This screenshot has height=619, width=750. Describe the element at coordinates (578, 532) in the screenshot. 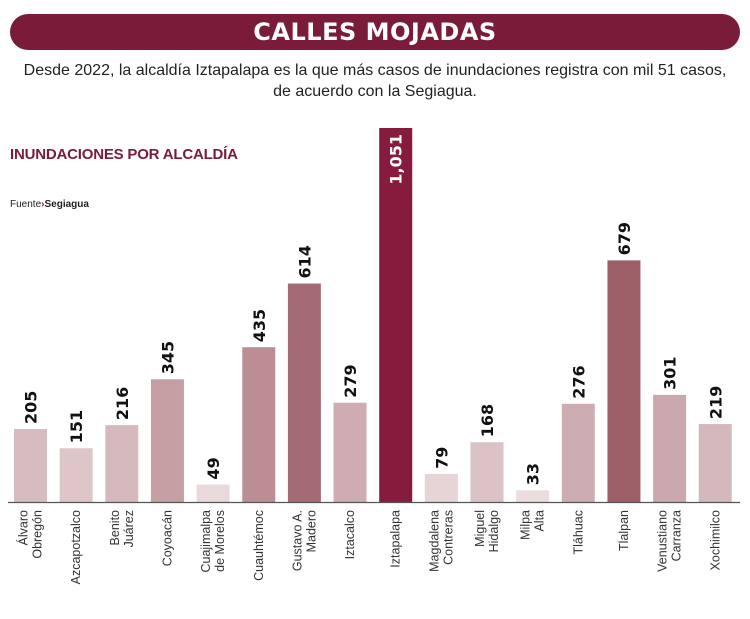

I see `category-label: Tláhuac` at that location.